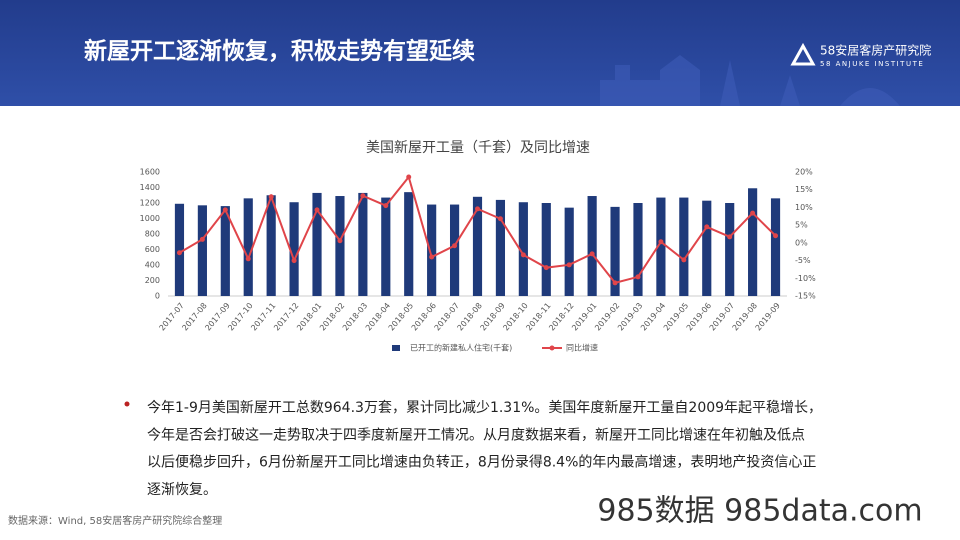 Image resolution: width=960 pixels, height=540 pixels. What do you see at coordinates (750, 80) in the screenshot?
I see `skyline` at bounding box center [750, 80].